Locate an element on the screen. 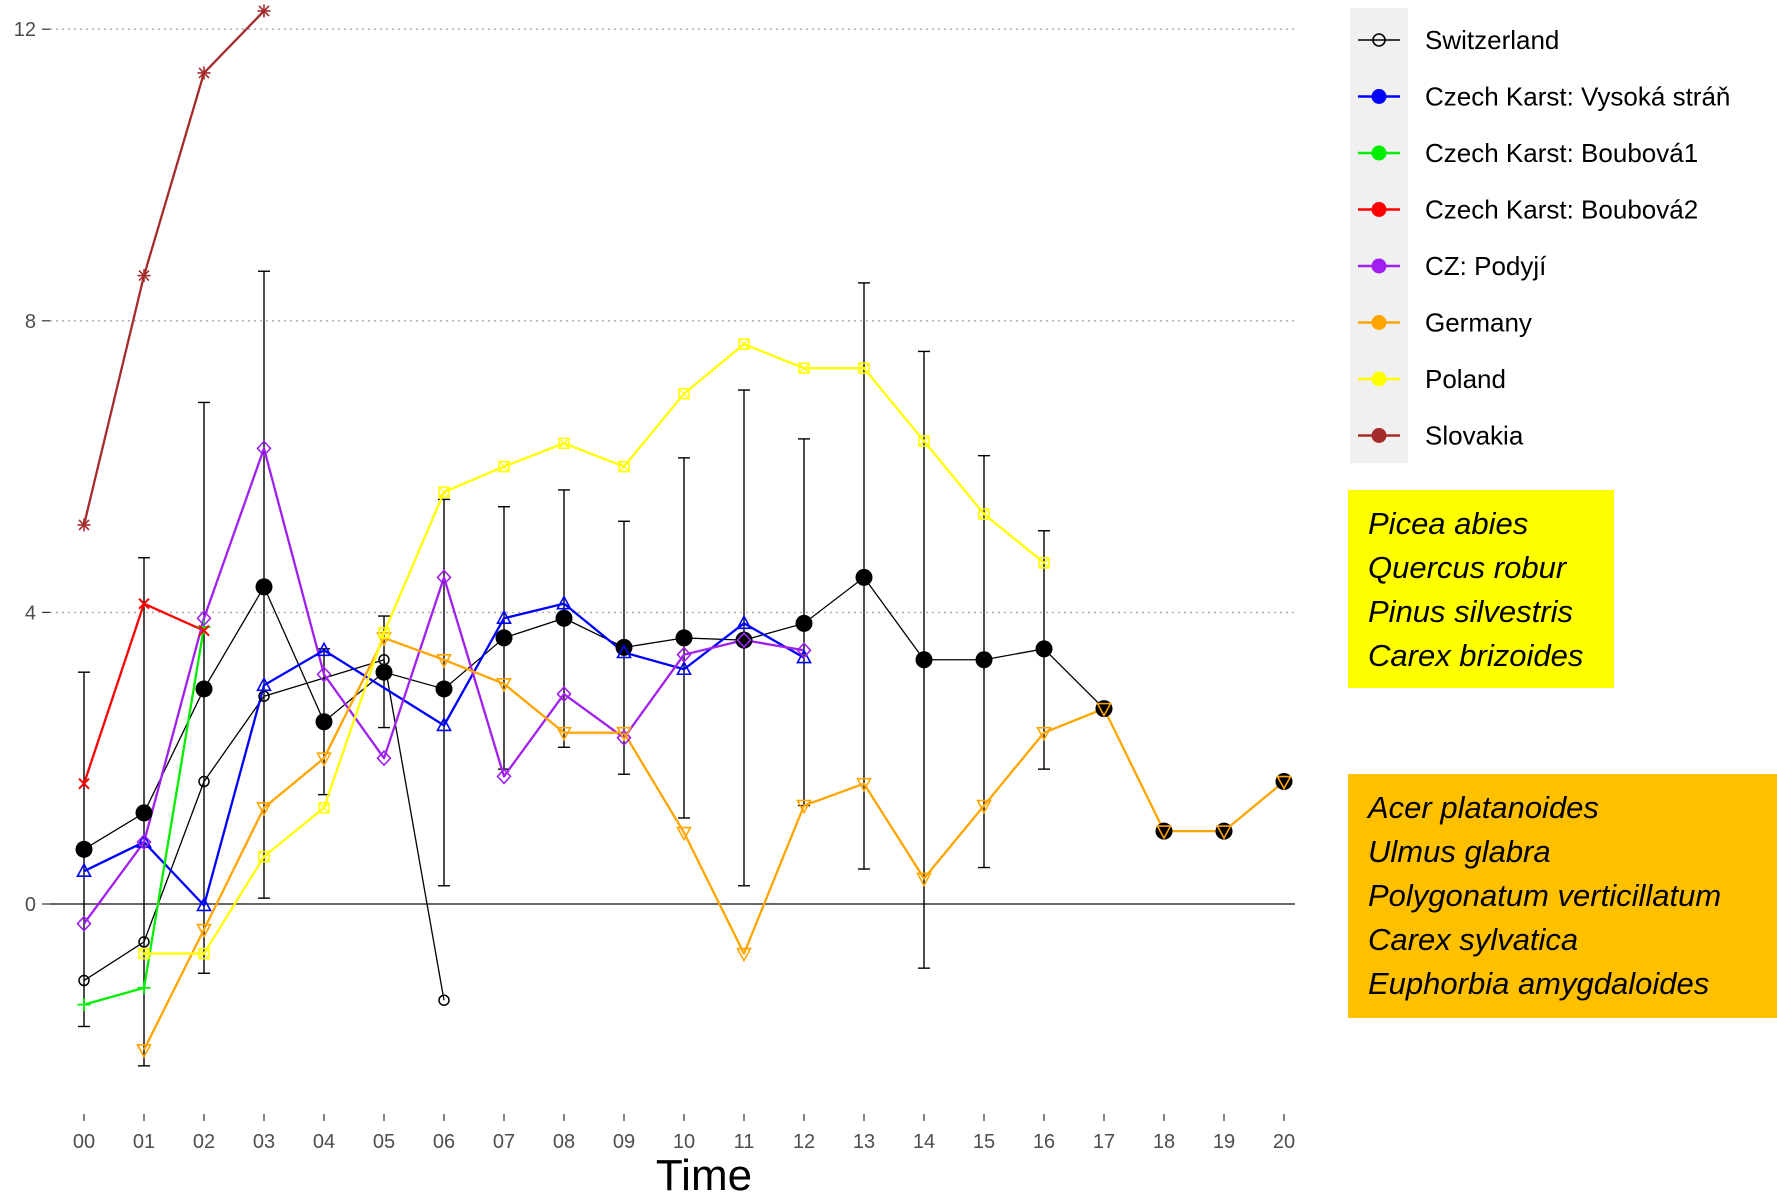 The width and height of the screenshot is (1777, 1194). species-name: Picea abies is located at coordinates (1448, 523).